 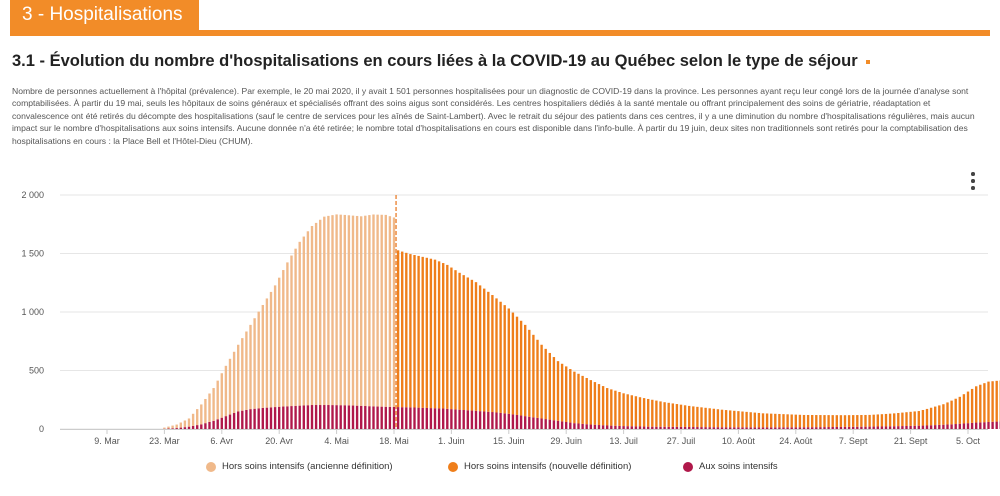 What do you see at coordinates (738, 466) in the screenshot?
I see `legend-label-icu: Aux soins intensifs` at bounding box center [738, 466].